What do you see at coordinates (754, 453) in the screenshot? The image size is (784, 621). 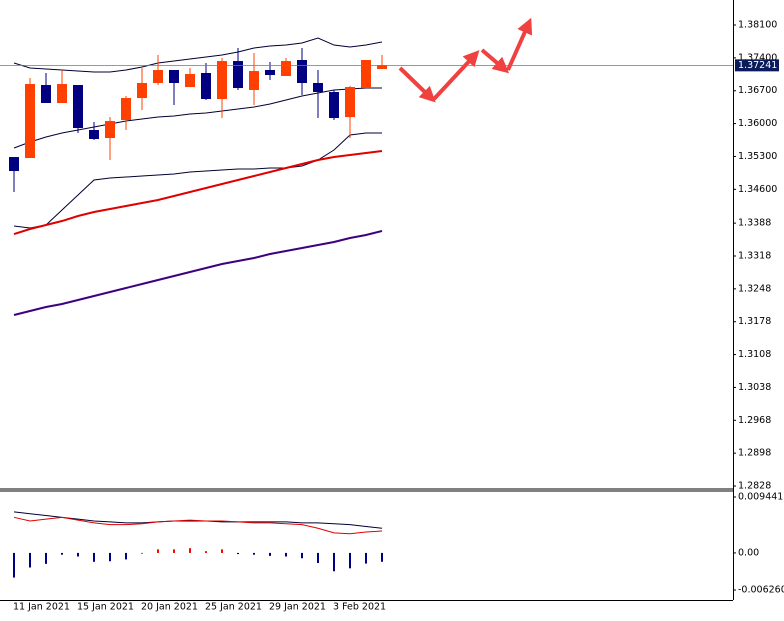 I see `y-tick-label: 1.2898` at bounding box center [754, 453].